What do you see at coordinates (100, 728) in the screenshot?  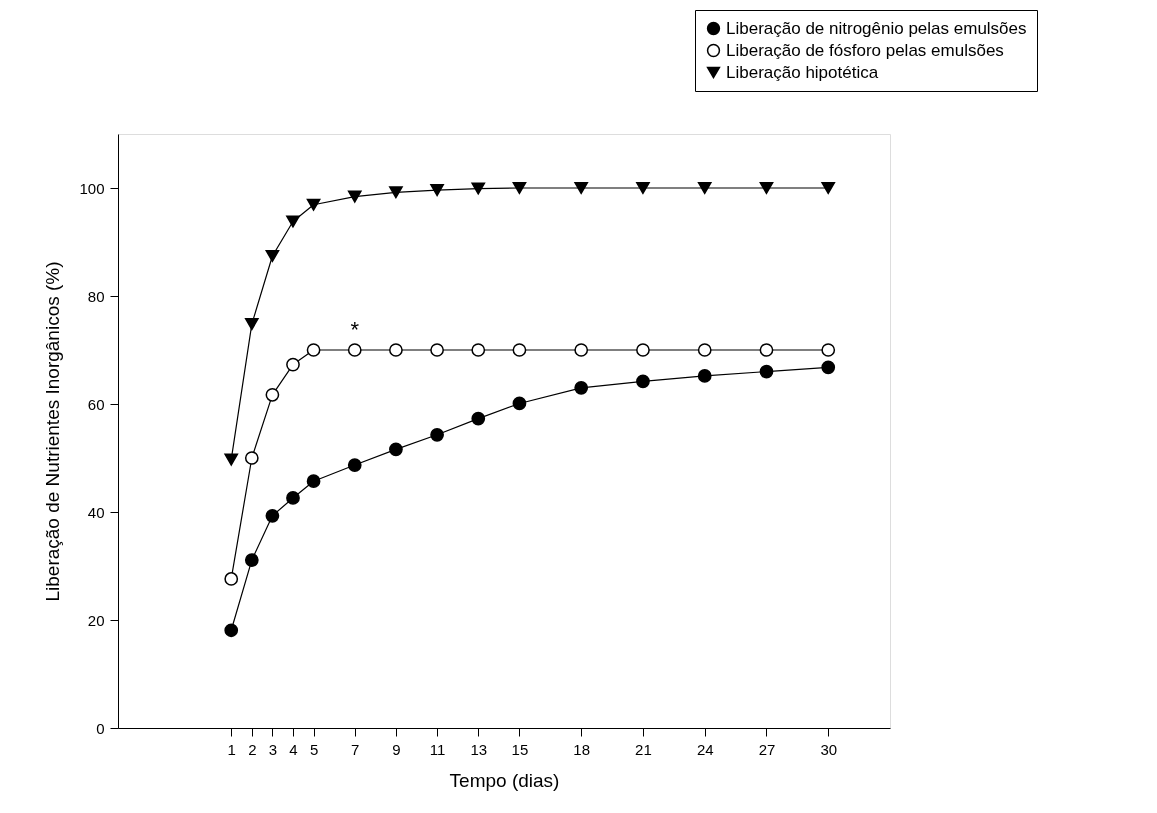 I see `y-tick-label: 0` at bounding box center [100, 728].